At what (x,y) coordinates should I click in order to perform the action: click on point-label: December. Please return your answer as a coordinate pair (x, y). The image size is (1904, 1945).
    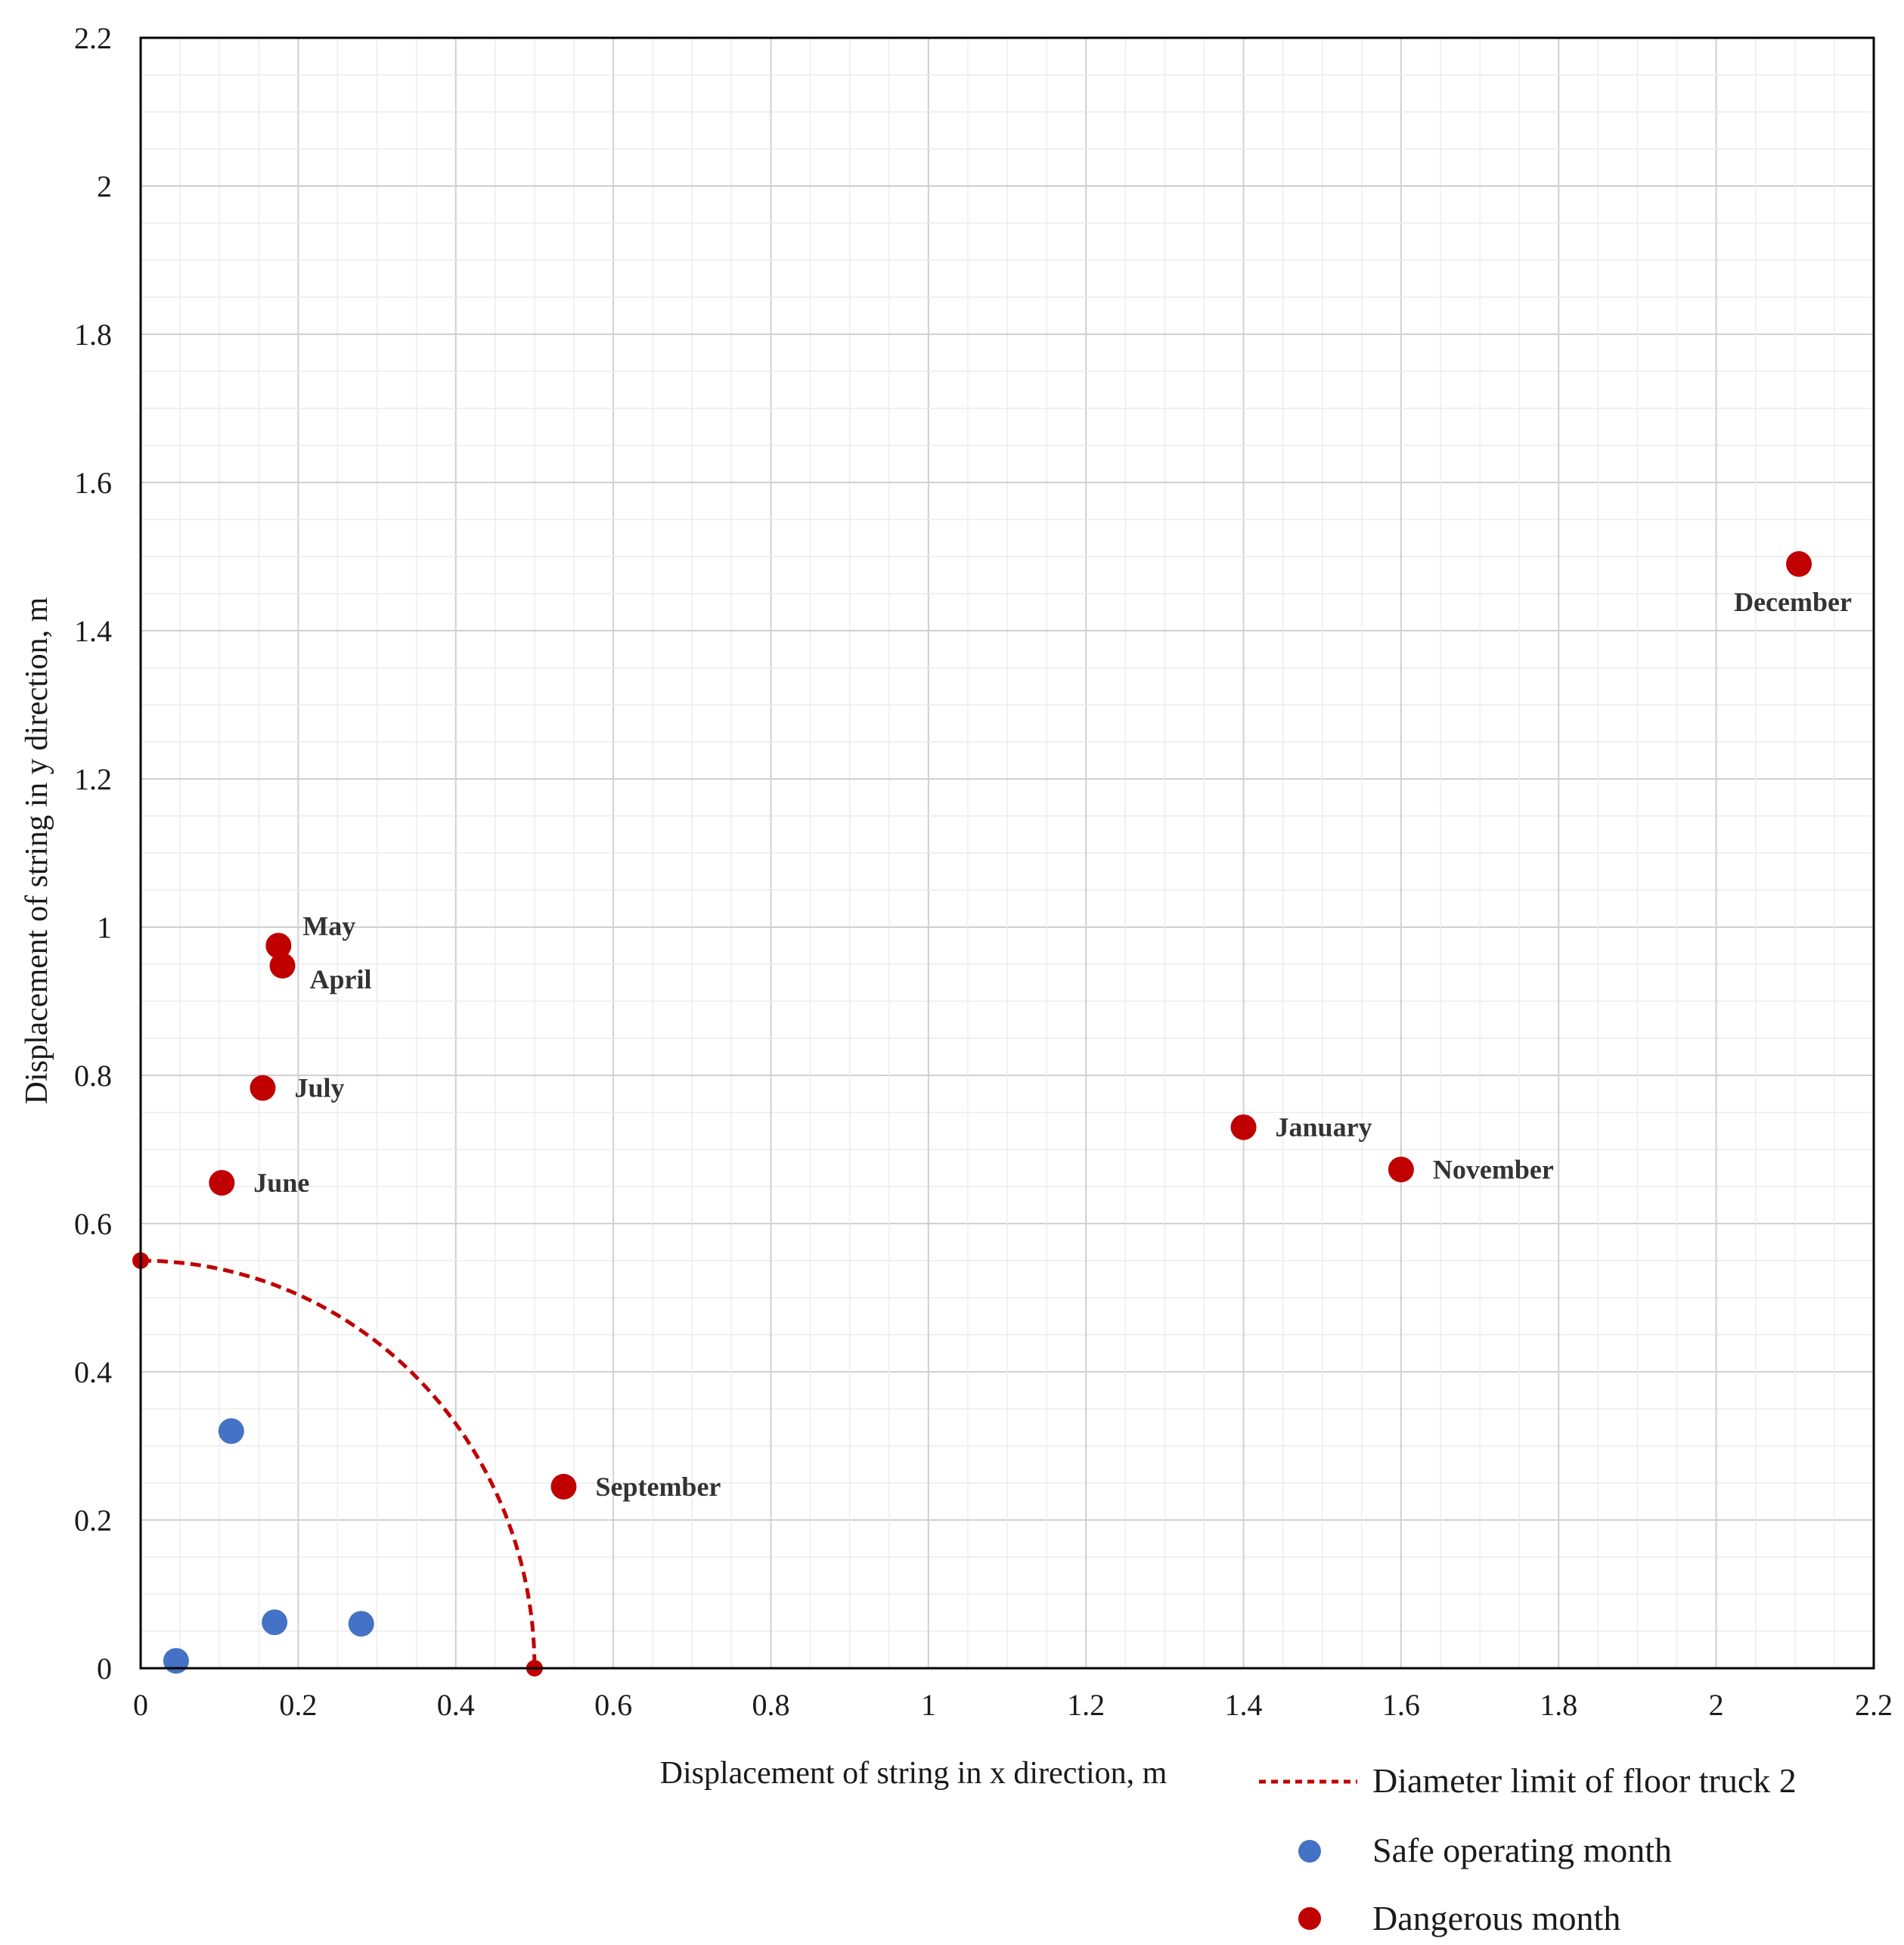
    Looking at the image, I should click on (1793, 602).